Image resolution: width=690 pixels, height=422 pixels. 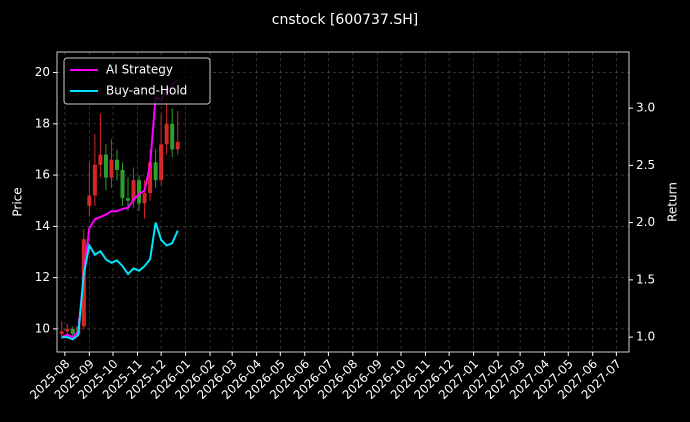 What do you see at coordinates (645, 165) in the screenshot?
I see `y2-tick-label: 2.5` at bounding box center [645, 165].